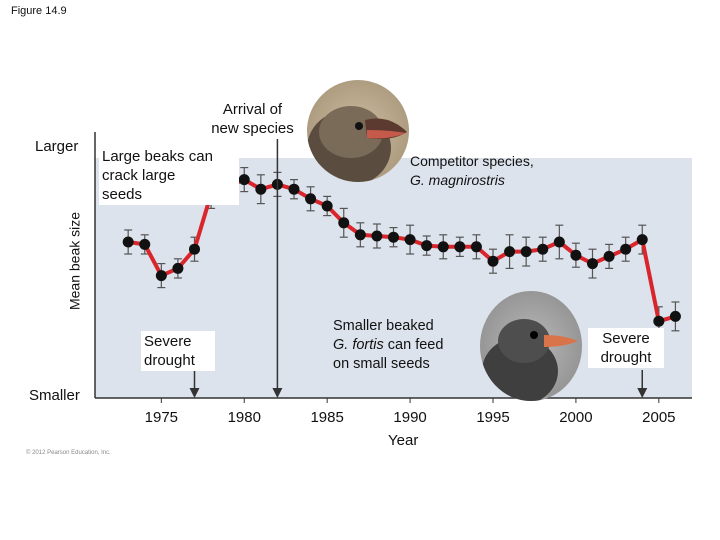  Describe the element at coordinates (54, 395) in the screenshot. I see `y-label-smaller: Smaller` at that location.